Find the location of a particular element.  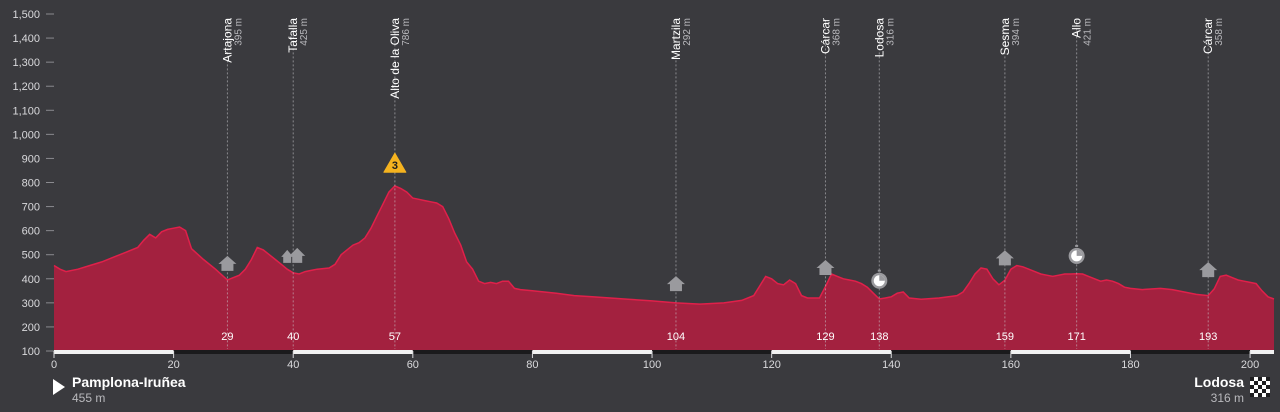

checkpoint-km-label: 129 is located at coordinates (825, 337).